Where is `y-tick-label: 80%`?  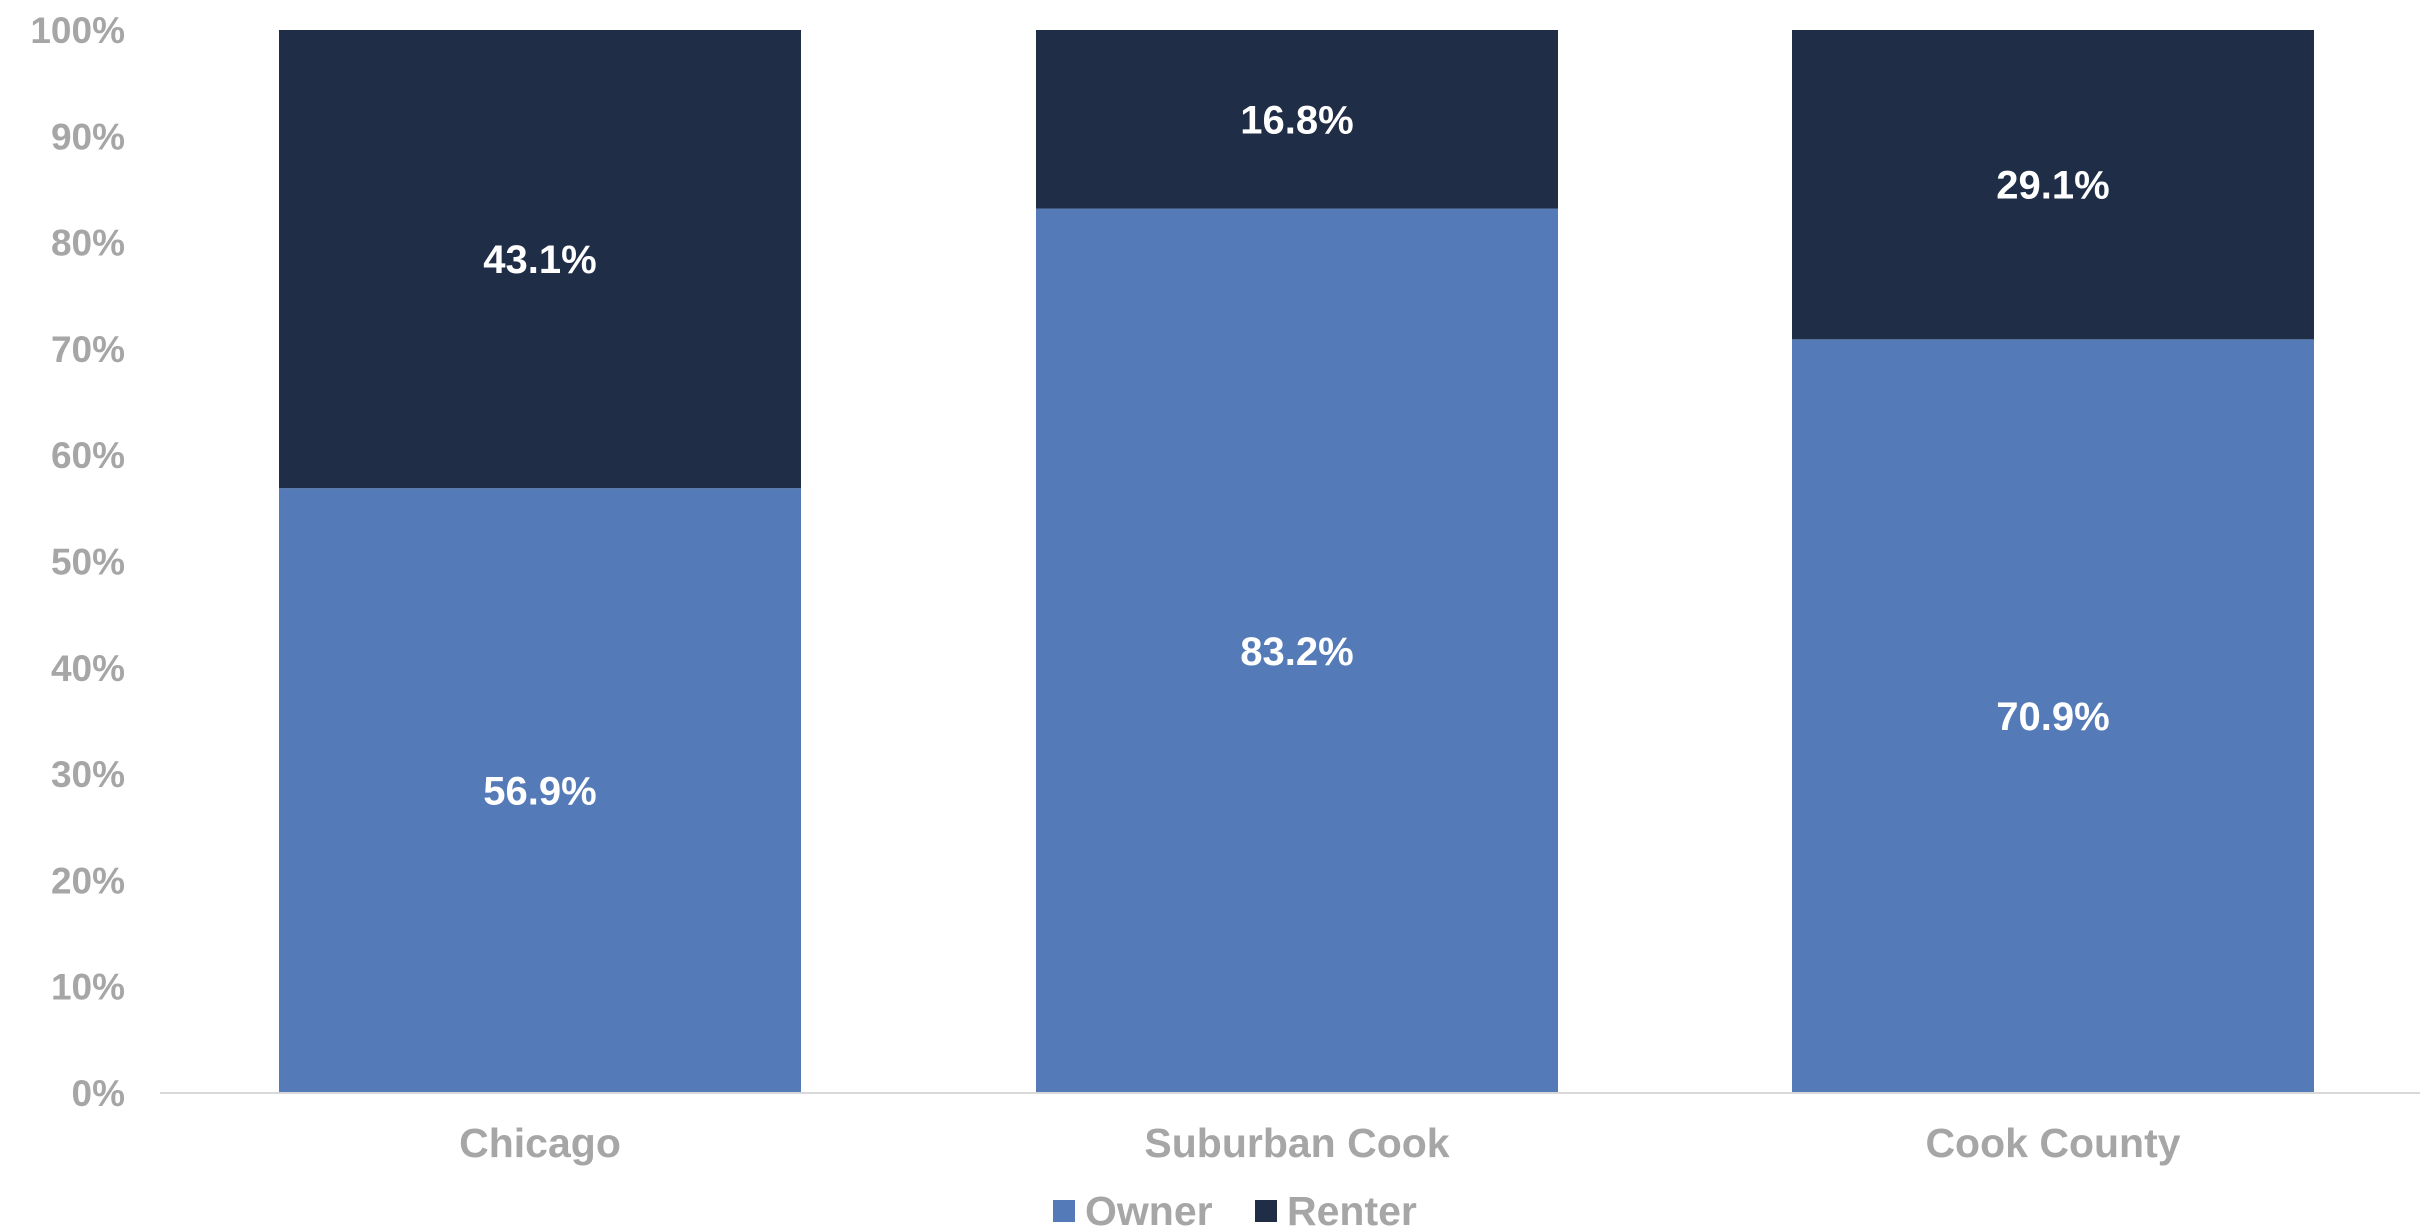 y-tick-label: 80% is located at coordinates (88, 243).